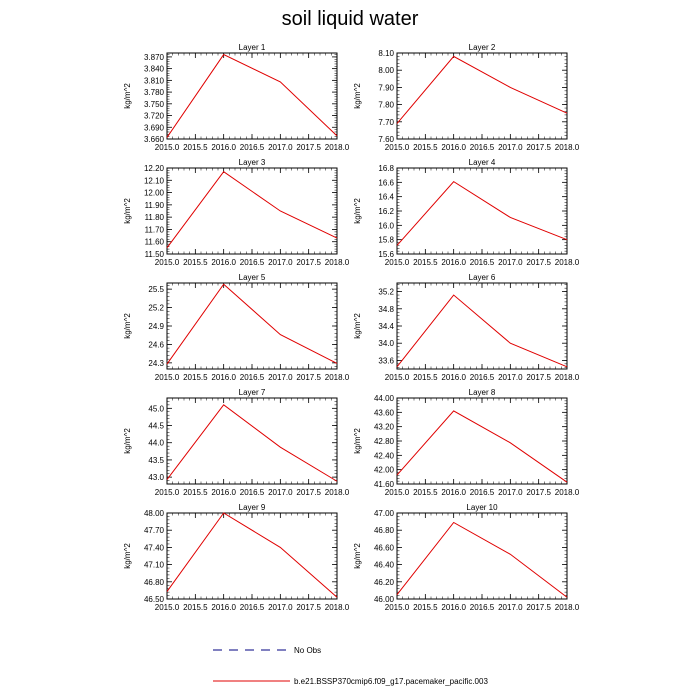  I want to click on panel-1-title: Layer 1, so click(252, 47).